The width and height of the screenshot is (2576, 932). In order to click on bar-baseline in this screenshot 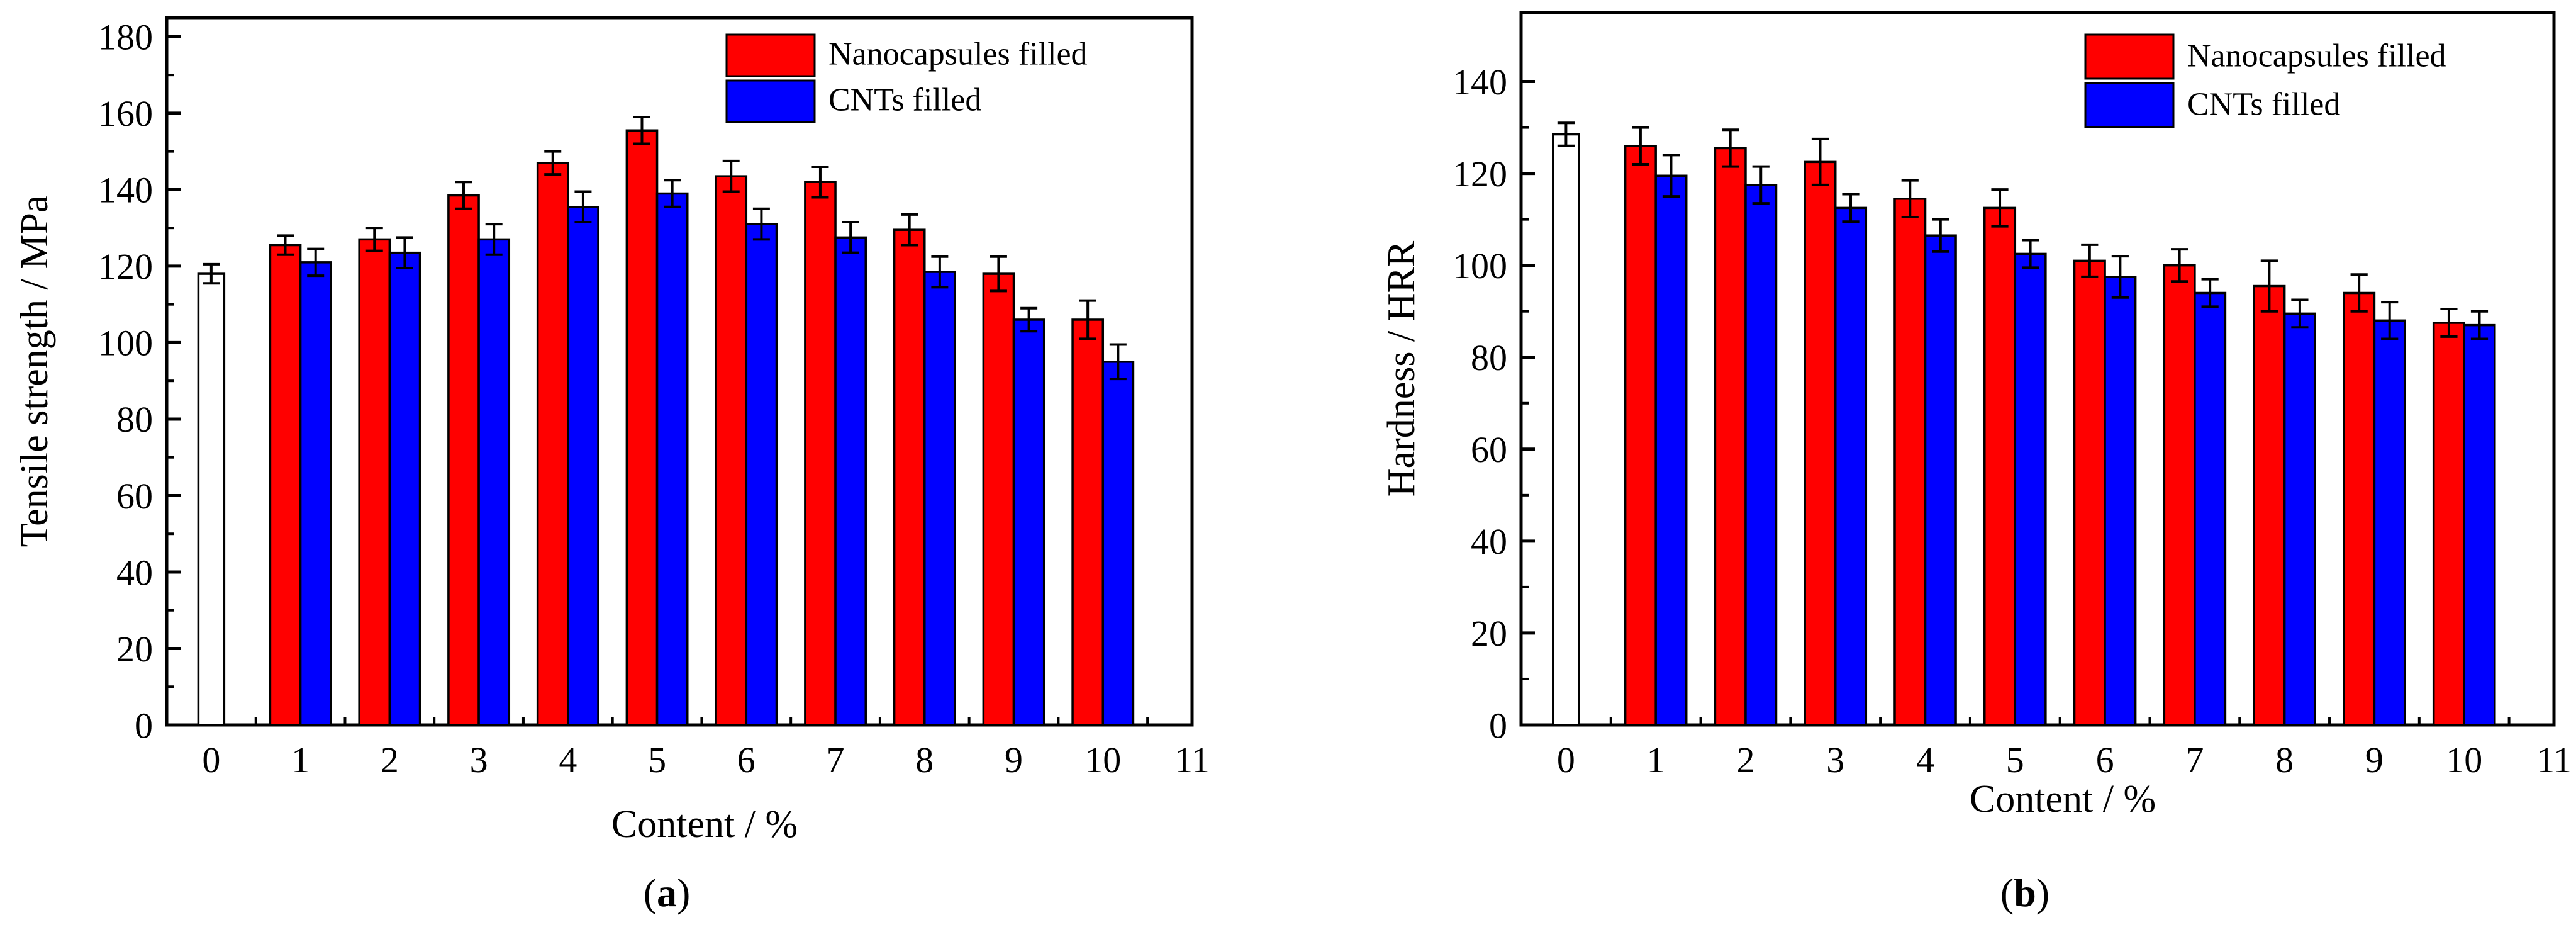, I will do `click(211, 499)`.